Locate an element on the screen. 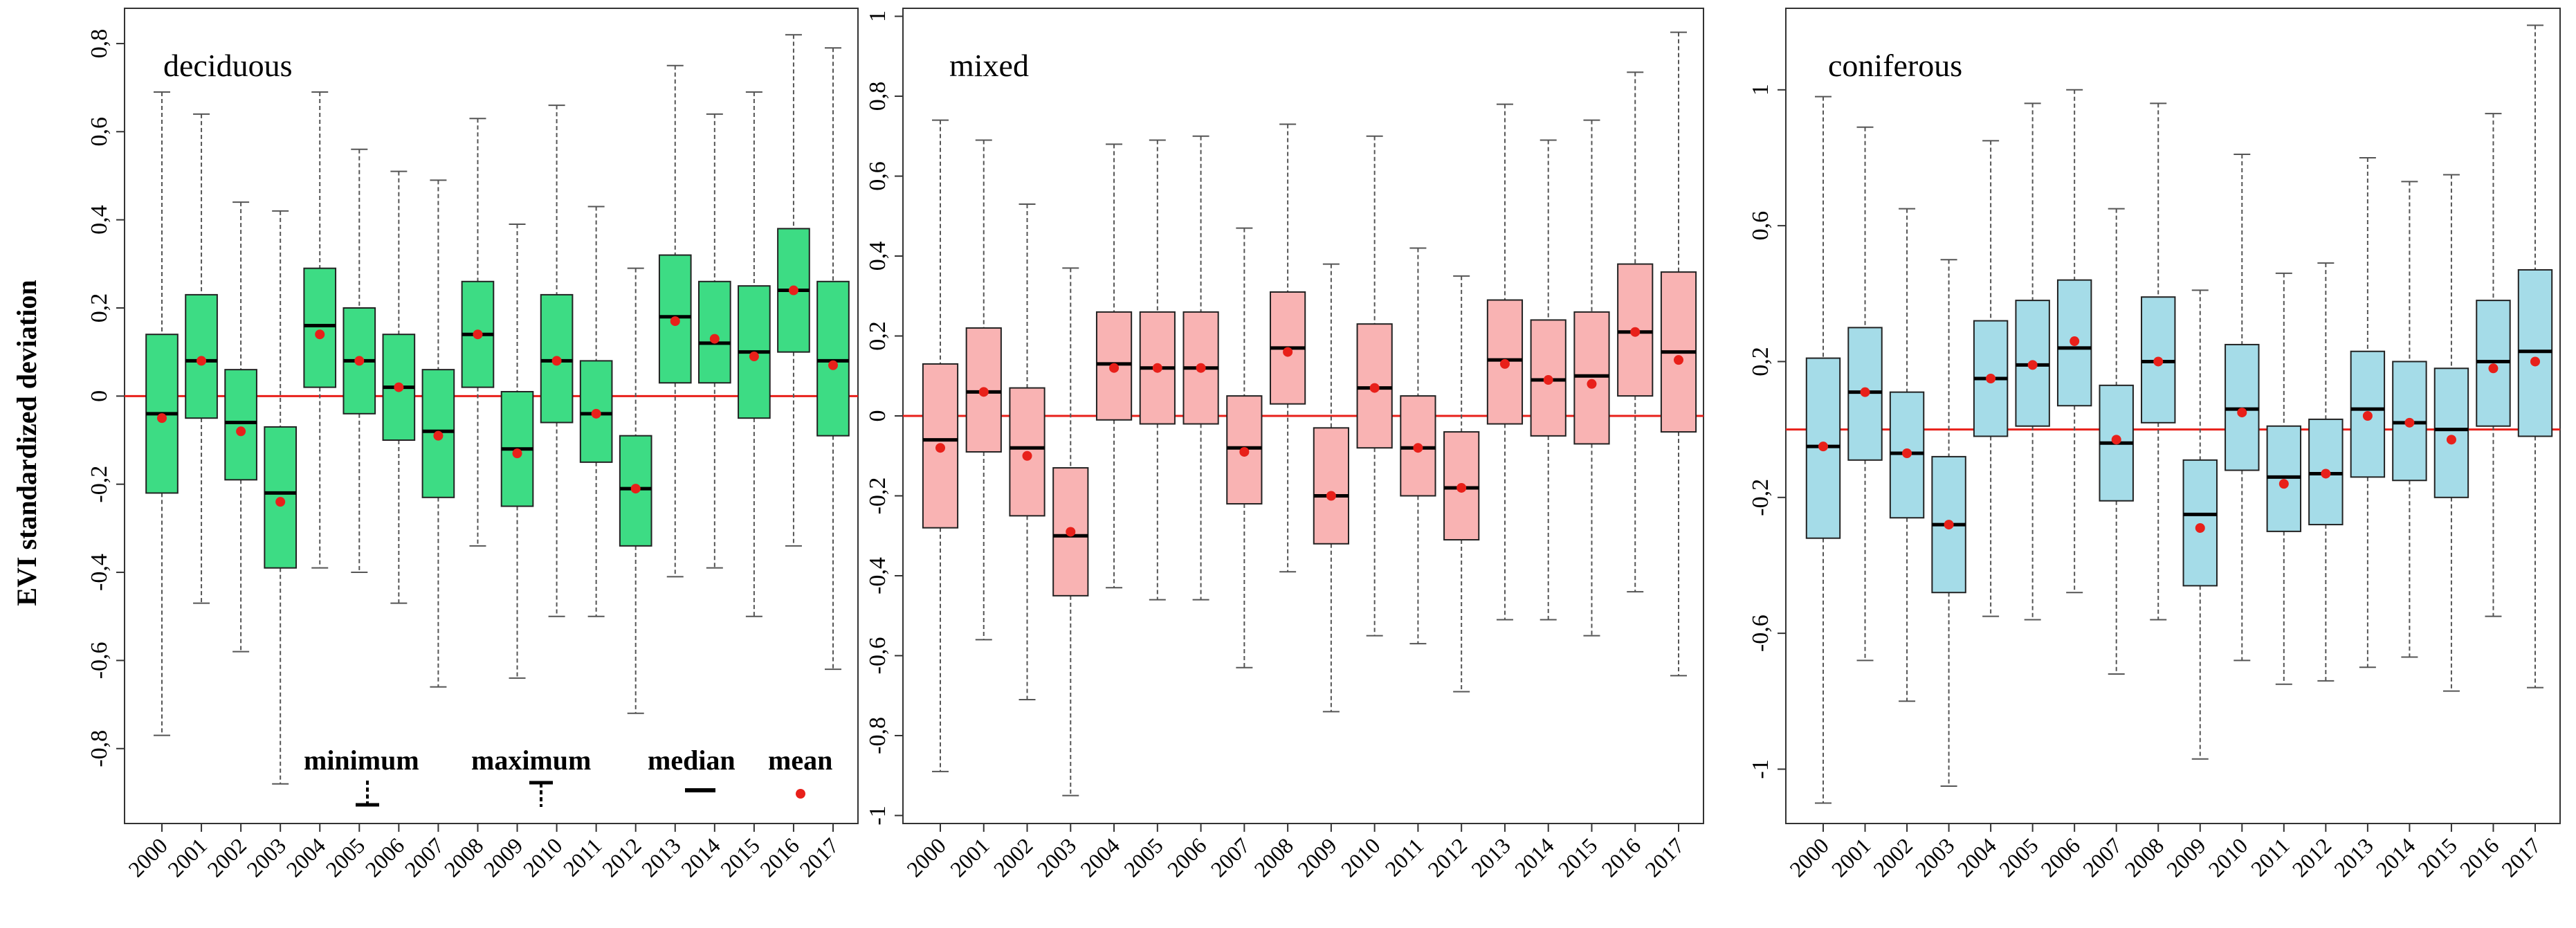 The image size is (2576, 928). legend-median-label: median is located at coordinates (692, 760).